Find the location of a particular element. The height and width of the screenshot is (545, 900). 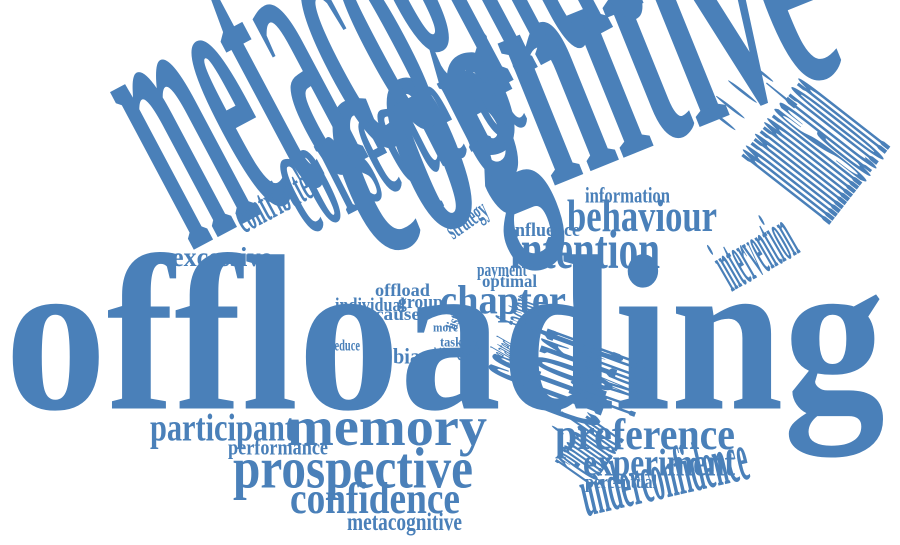

word-offload: offload is located at coordinates (402, 290).